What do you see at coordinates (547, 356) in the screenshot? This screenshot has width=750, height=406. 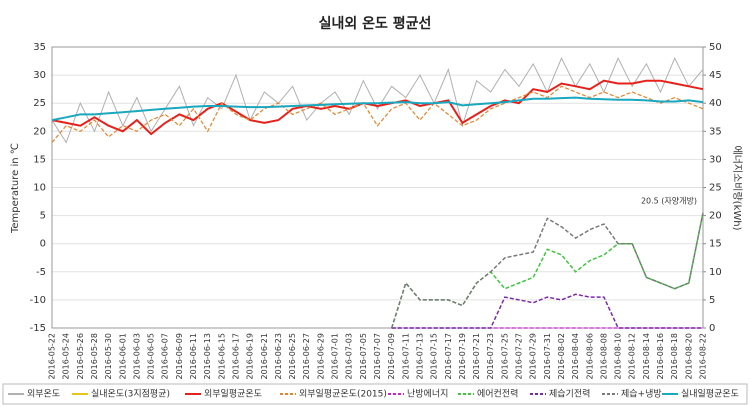 I see `x-tick-label: 2016-07-31` at bounding box center [547, 356].